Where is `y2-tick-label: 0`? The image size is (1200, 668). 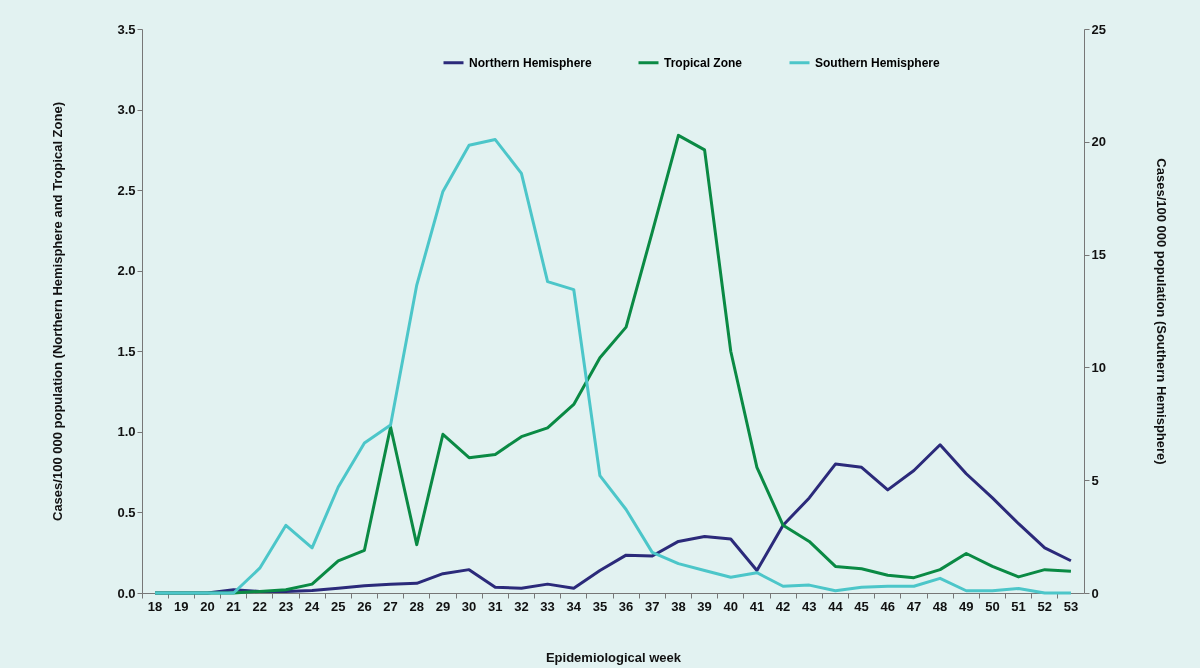 y2-tick-label: 0 is located at coordinates (1095, 593).